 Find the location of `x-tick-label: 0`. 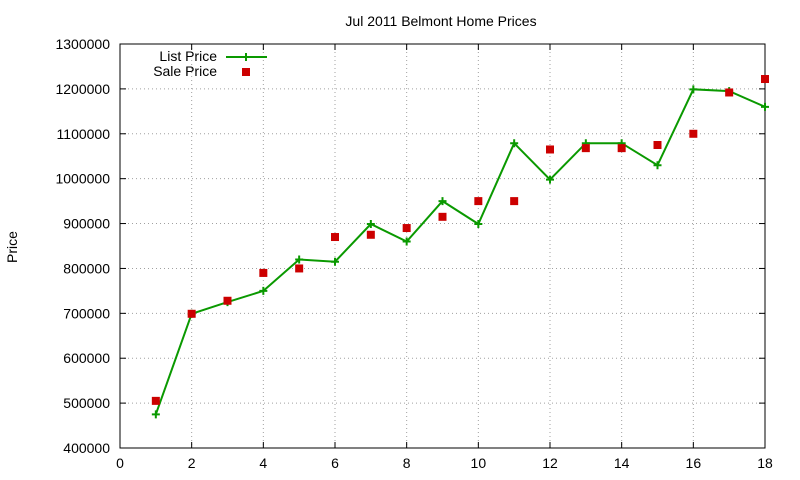

x-tick-label: 0 is located at coordinates (120, 463).